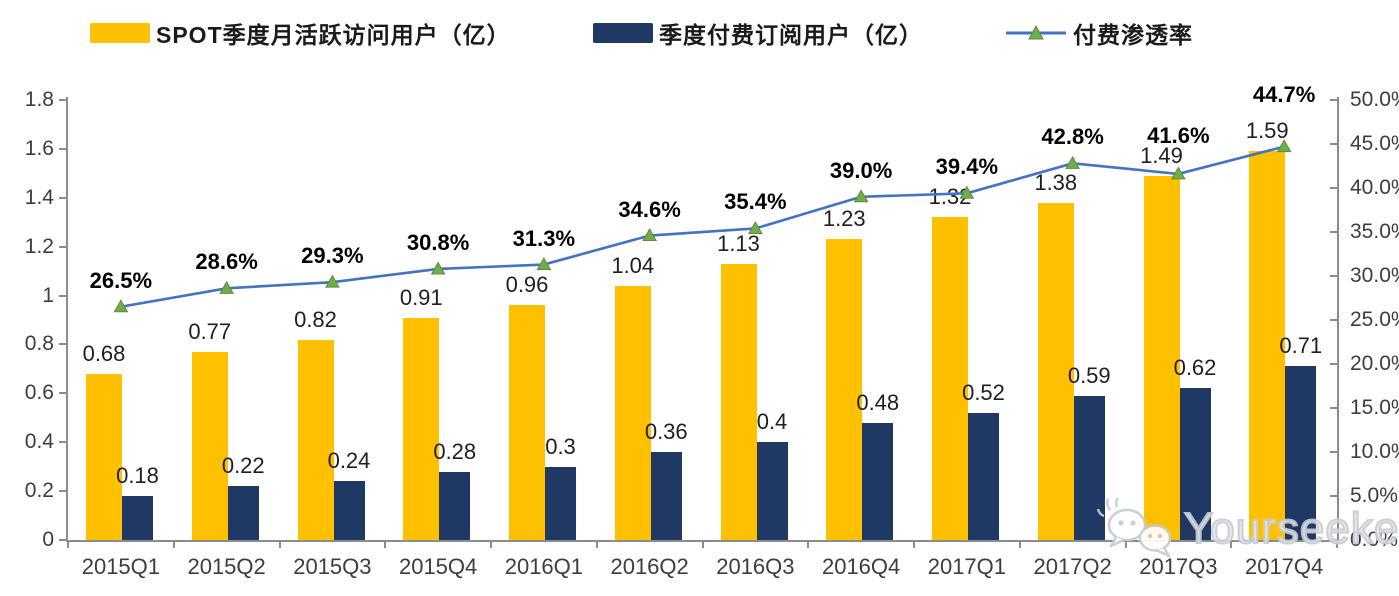 The image size is (1399, 596). Describe the element at coordinates (333, 35) in the screenshot. I see `mau-legend-label: SPOT季度月活跃访问用户（亿）` at that location.